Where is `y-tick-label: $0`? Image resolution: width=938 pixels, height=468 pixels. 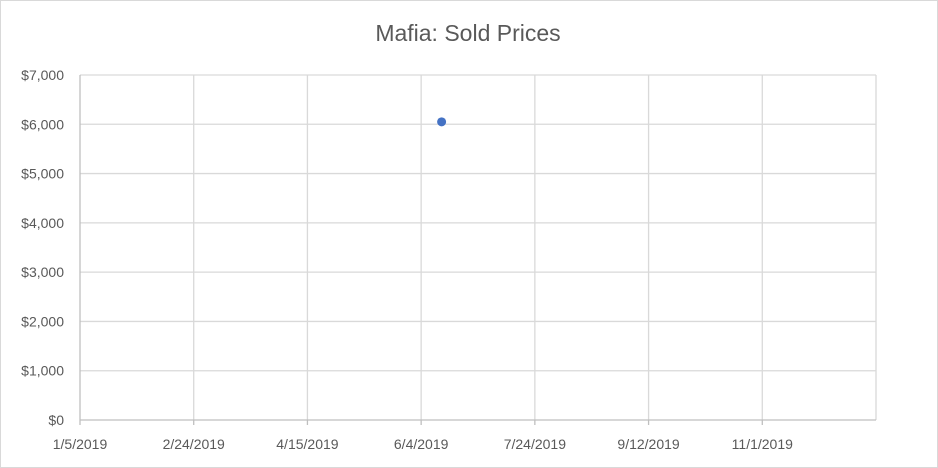 y-tick-label: $0 is located at coordinates (56, 420).